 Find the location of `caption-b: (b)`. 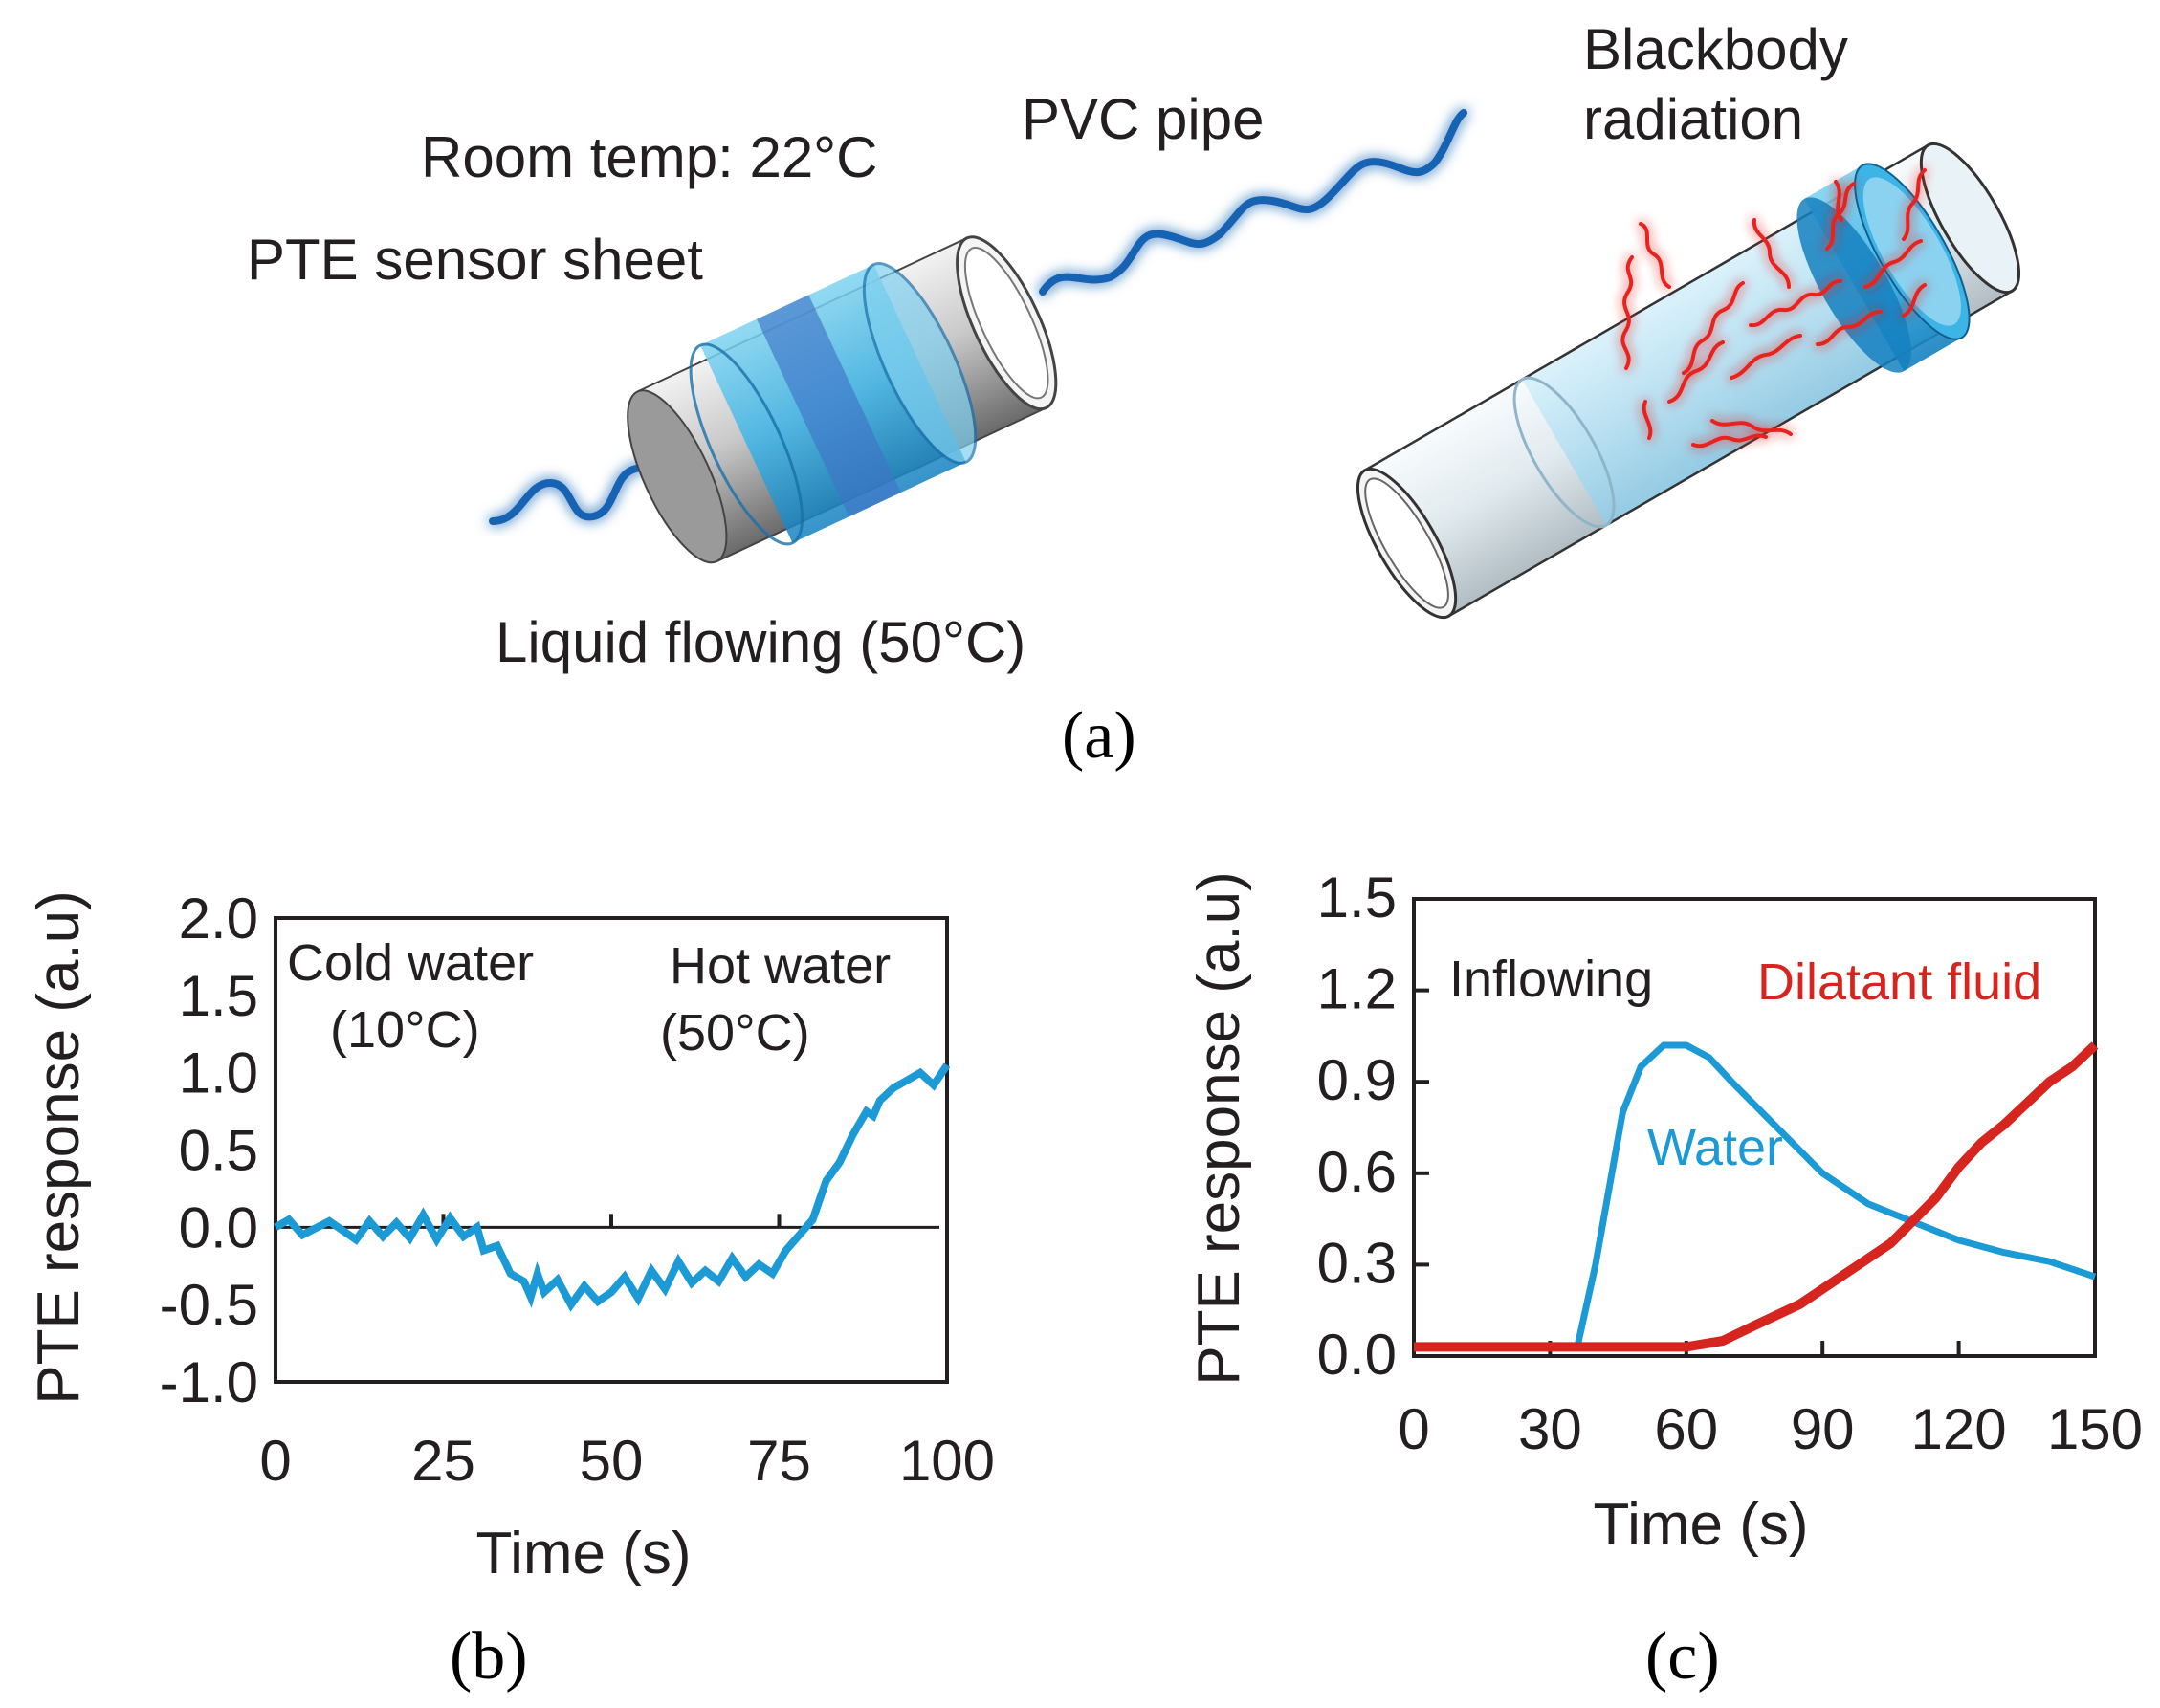

caption-b: (b) is located at coordinates (489, 1657).